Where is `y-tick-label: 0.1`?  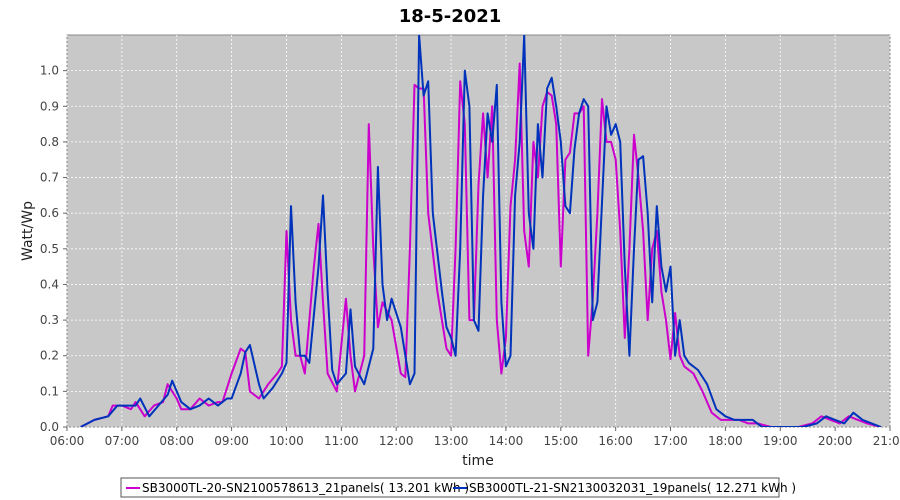 y-tick-label: 0.1 is located at coordinates (49, 391).